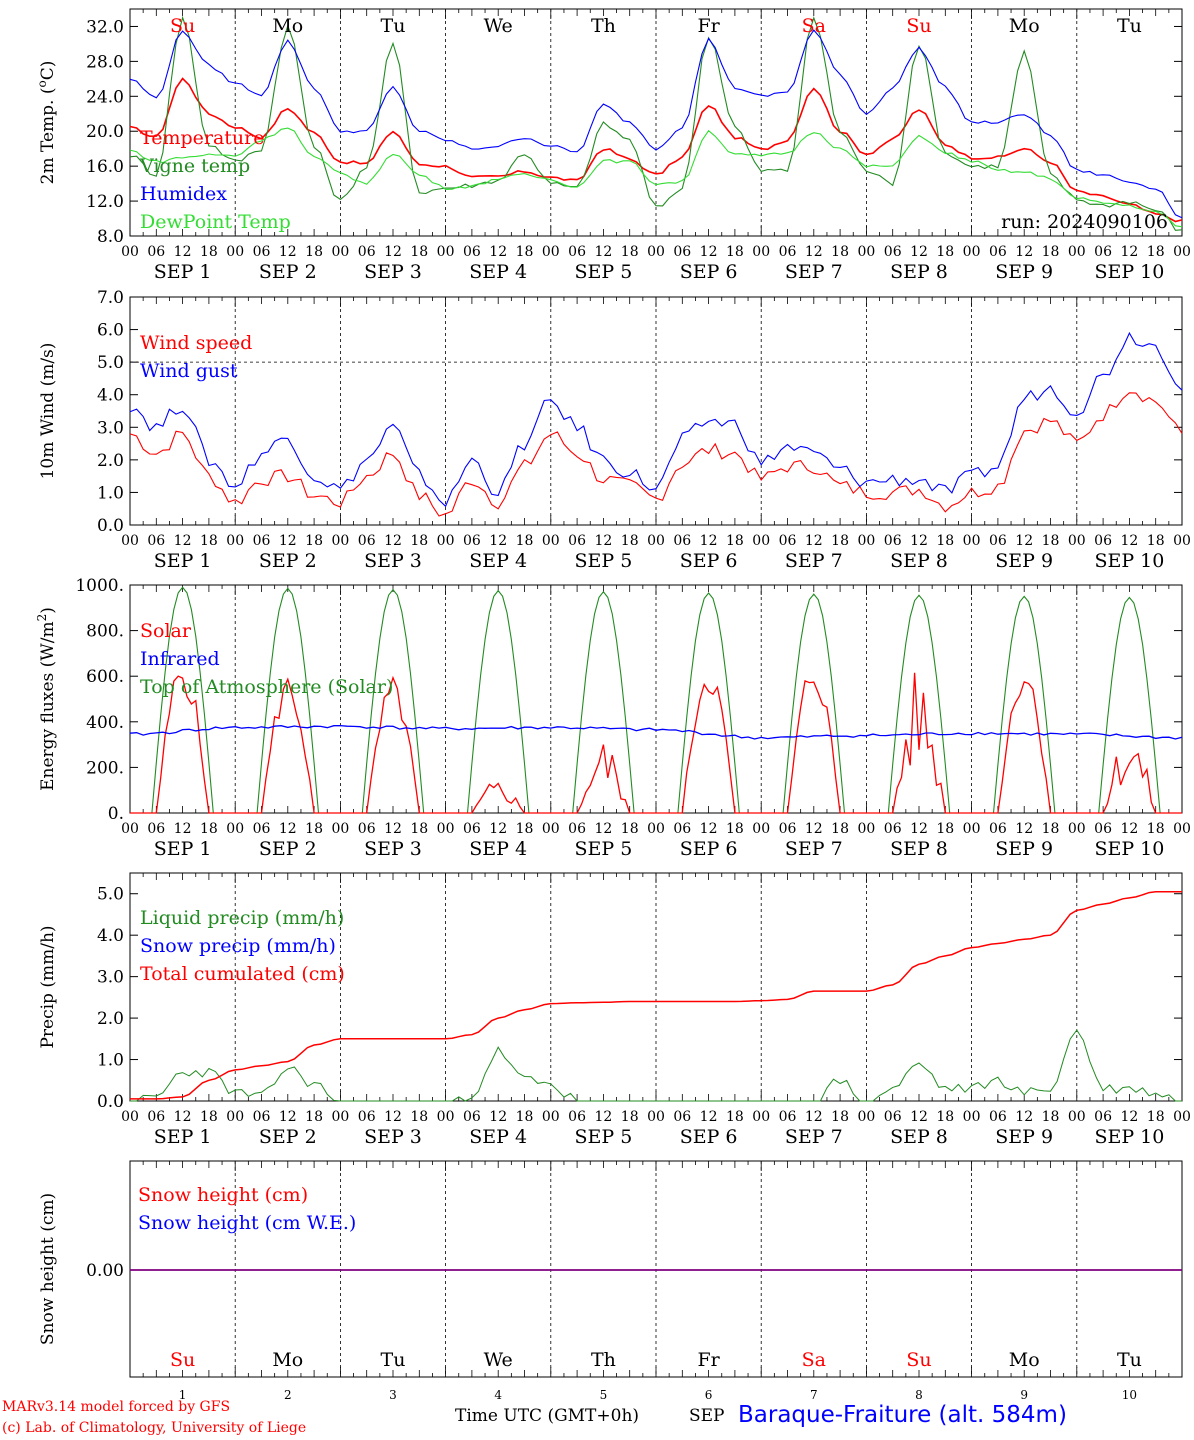  What do you see at coordinates (202, 138) in the screenshot?
I see `temp-legend-0: Temperature` at bounding box center [202, 138].